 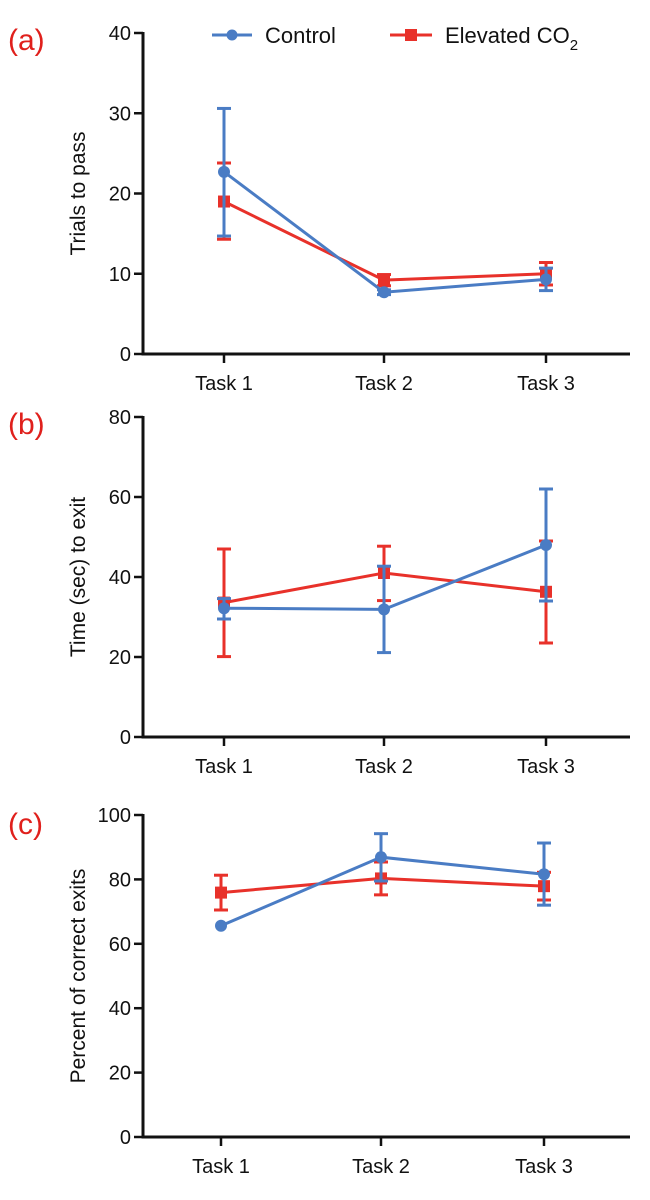 I want to click on series-line, so click(x=385, y=241).